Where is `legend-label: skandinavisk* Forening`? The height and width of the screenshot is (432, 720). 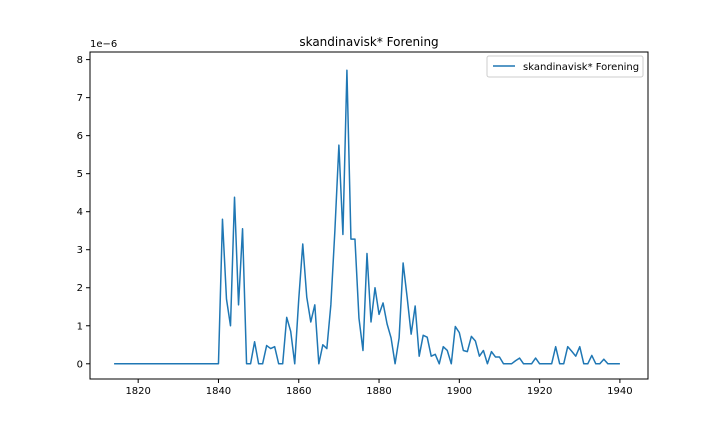
legend-label: skandinavisk* Forening is located at coordinates (581, 67).